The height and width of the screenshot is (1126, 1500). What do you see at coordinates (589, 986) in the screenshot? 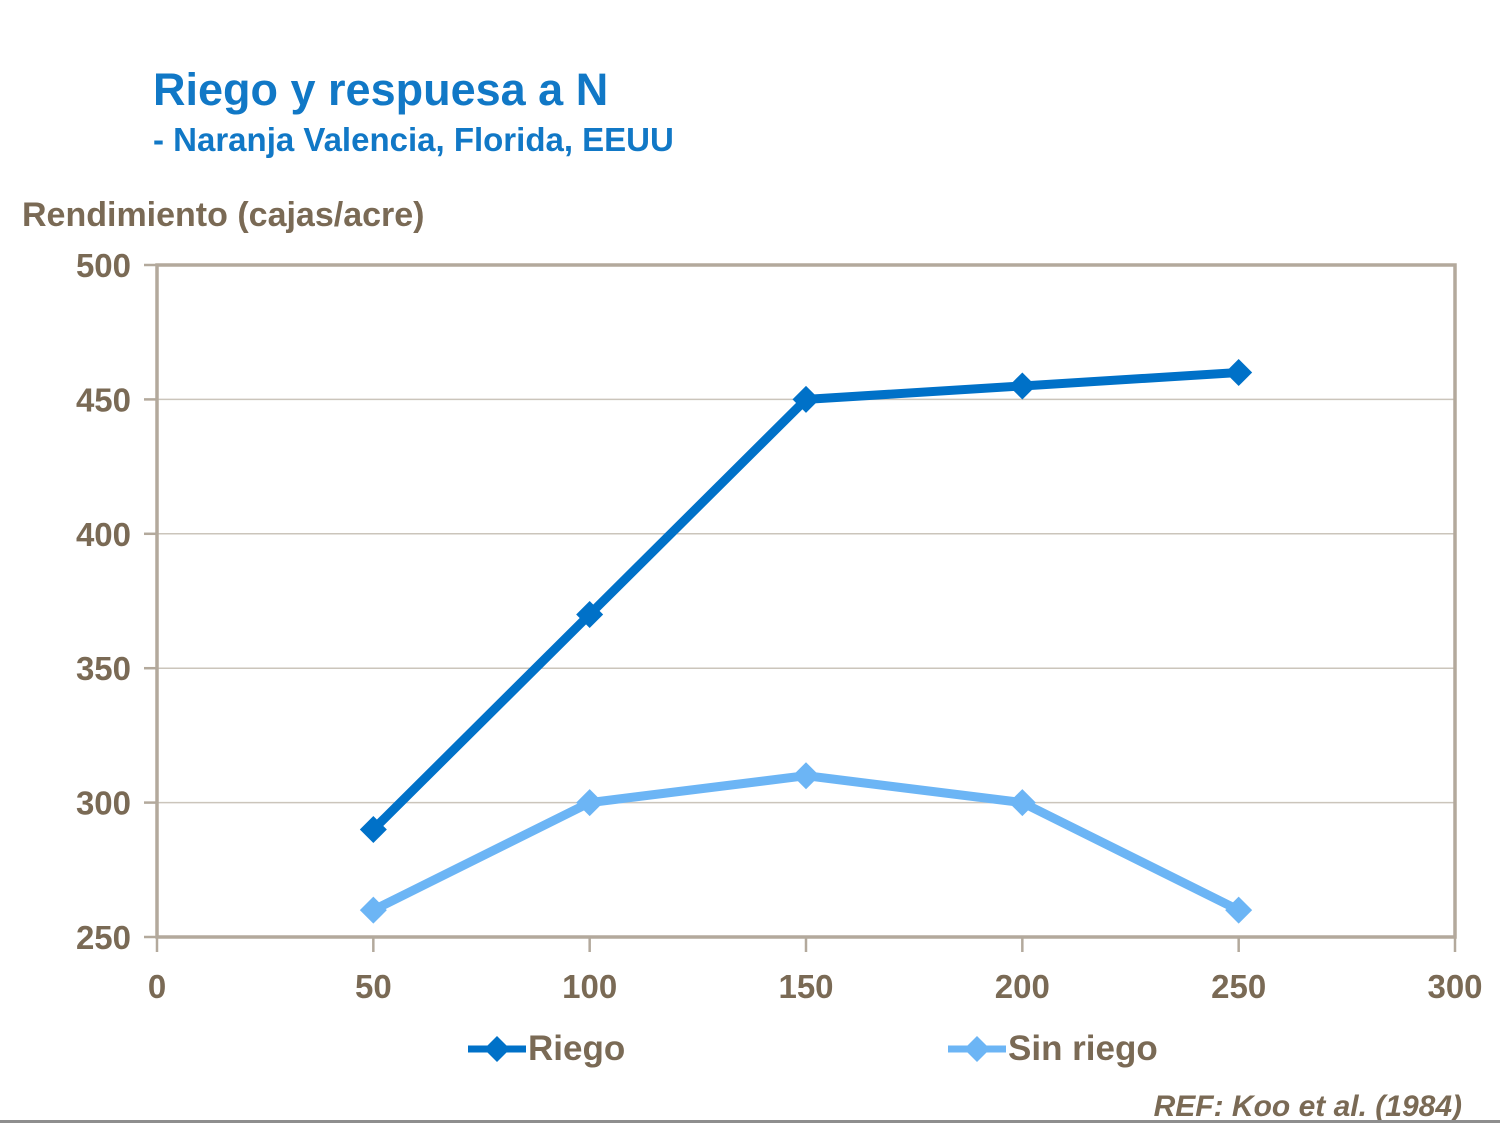
I see `x-tick-label: 100` at bounding box center [589, 986].